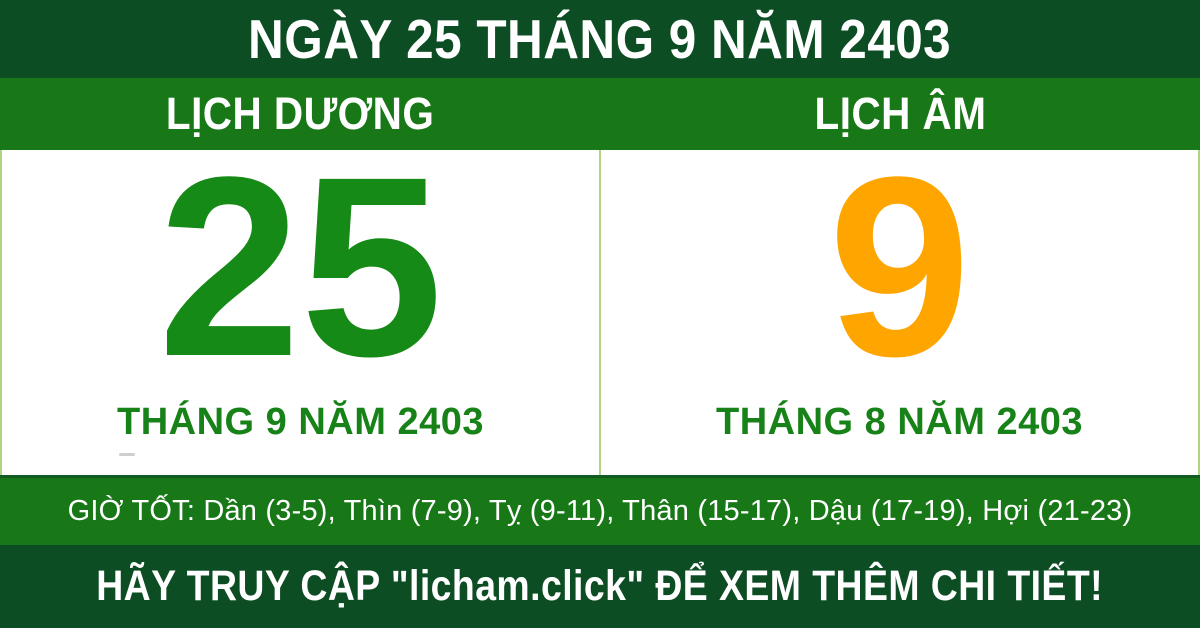  I want to click on solar-header-label: LỊCH DƯƠNG, so click(300, 113).